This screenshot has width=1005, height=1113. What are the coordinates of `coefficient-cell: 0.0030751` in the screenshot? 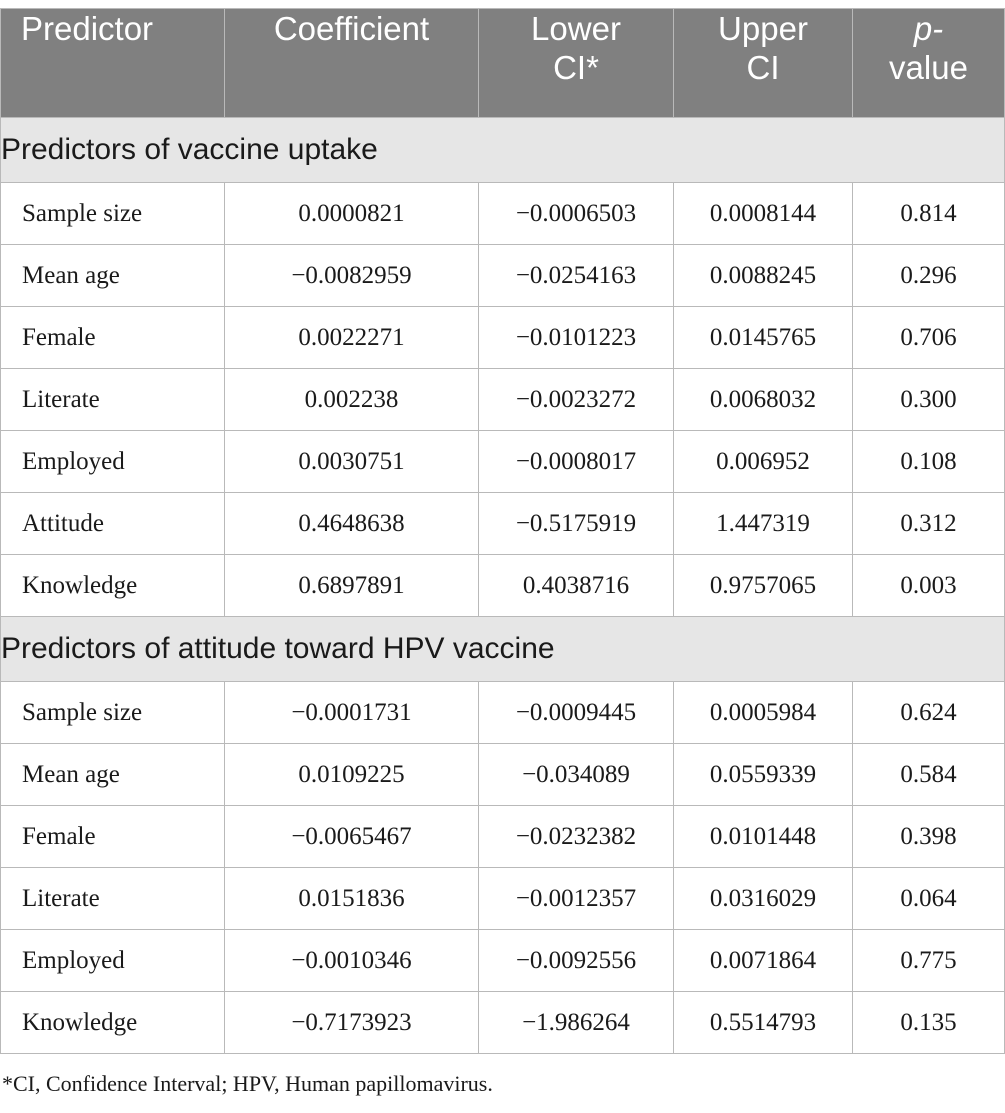 It's located at (351, 461).